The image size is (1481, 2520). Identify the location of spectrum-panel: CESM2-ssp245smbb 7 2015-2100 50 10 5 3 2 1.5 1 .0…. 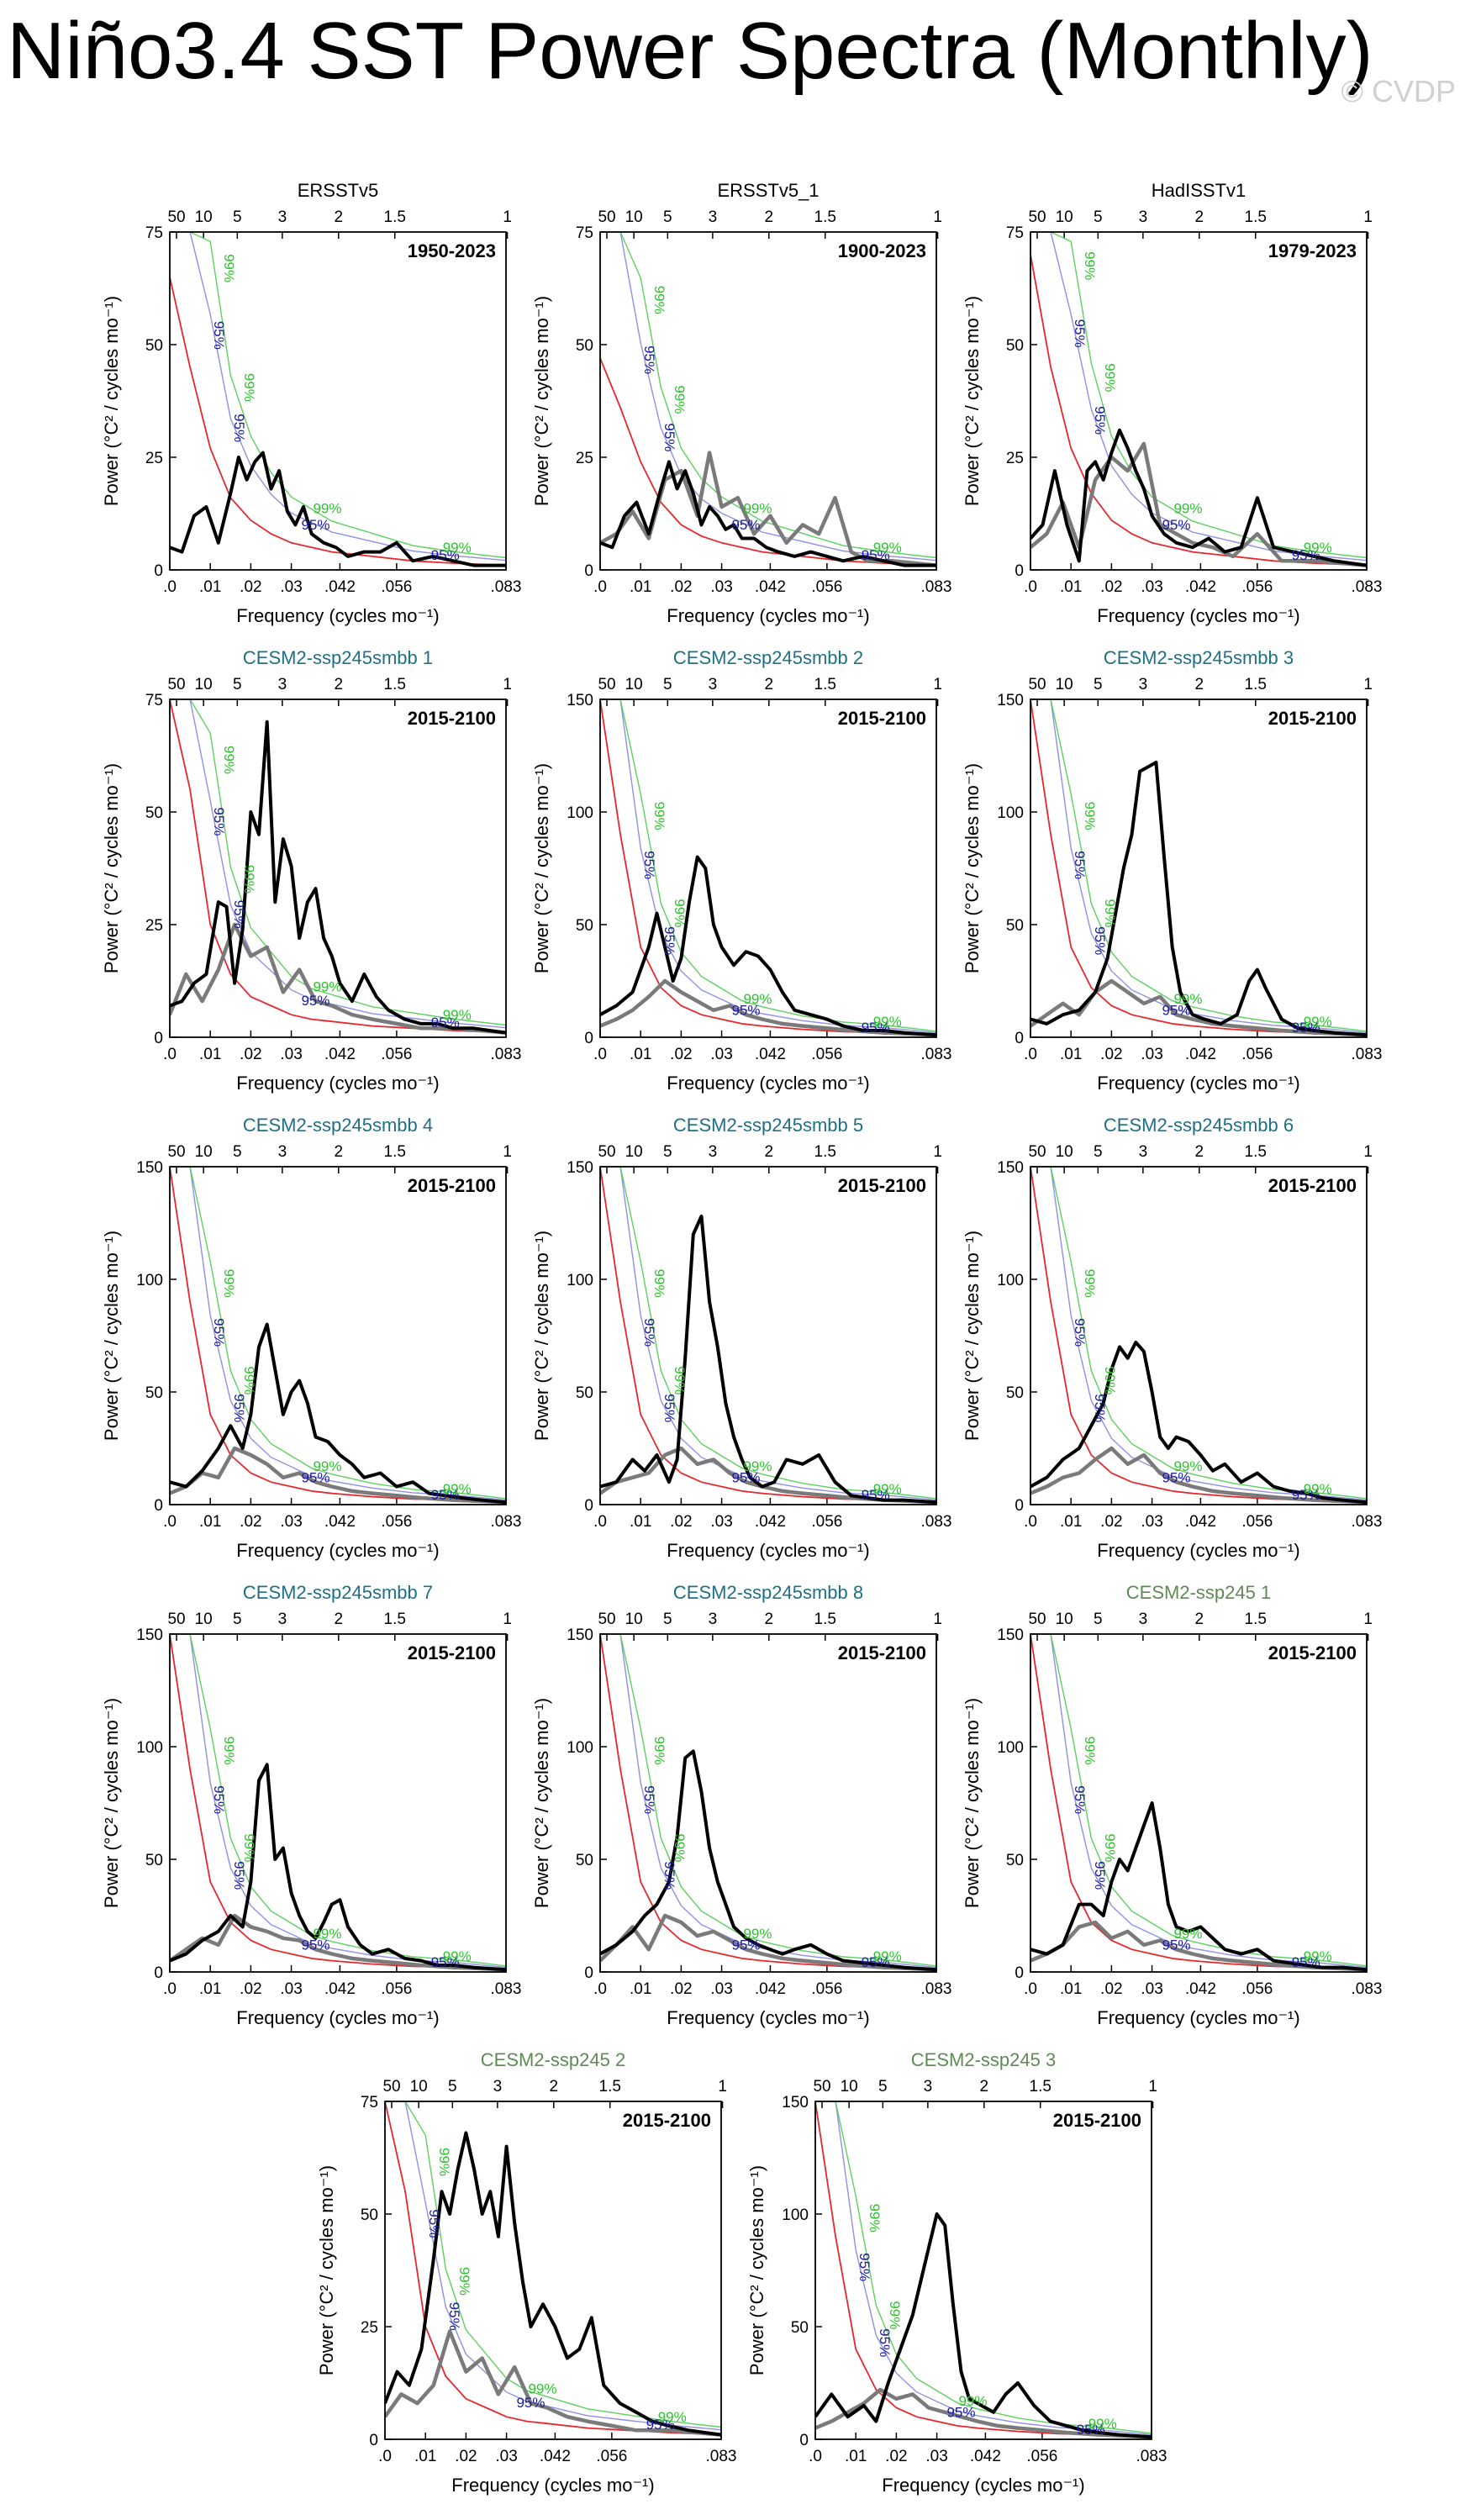
(311, 1805).